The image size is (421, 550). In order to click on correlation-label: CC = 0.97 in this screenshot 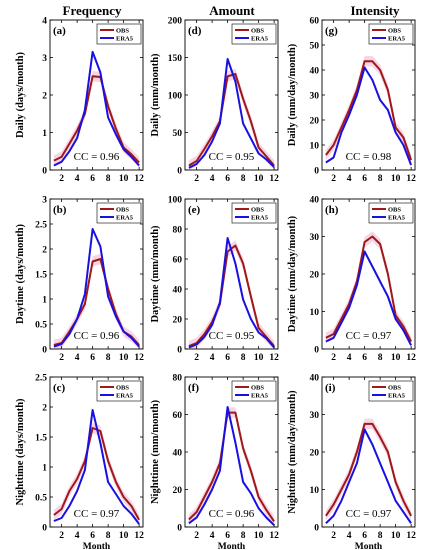, I will do `click(369, 514)`.